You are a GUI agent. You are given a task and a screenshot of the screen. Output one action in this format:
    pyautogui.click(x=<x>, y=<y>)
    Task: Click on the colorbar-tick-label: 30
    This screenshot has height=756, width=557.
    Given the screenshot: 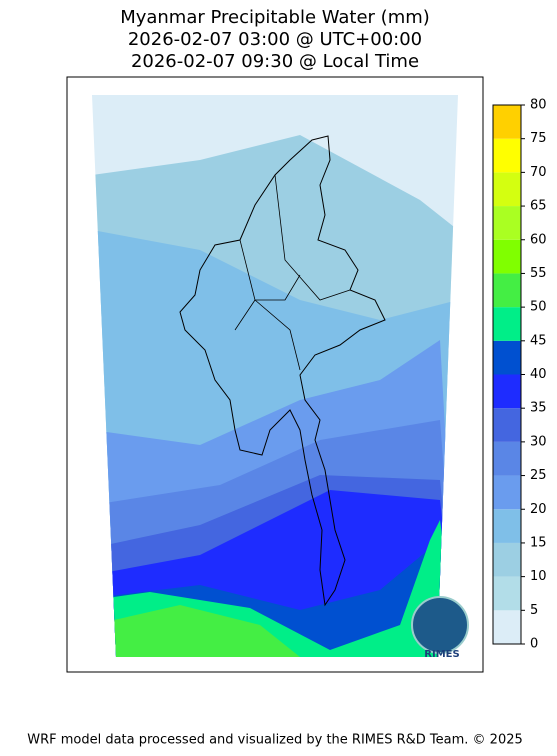 What is the action you would take?
    pyautogui.click(x=538, y=441)
    